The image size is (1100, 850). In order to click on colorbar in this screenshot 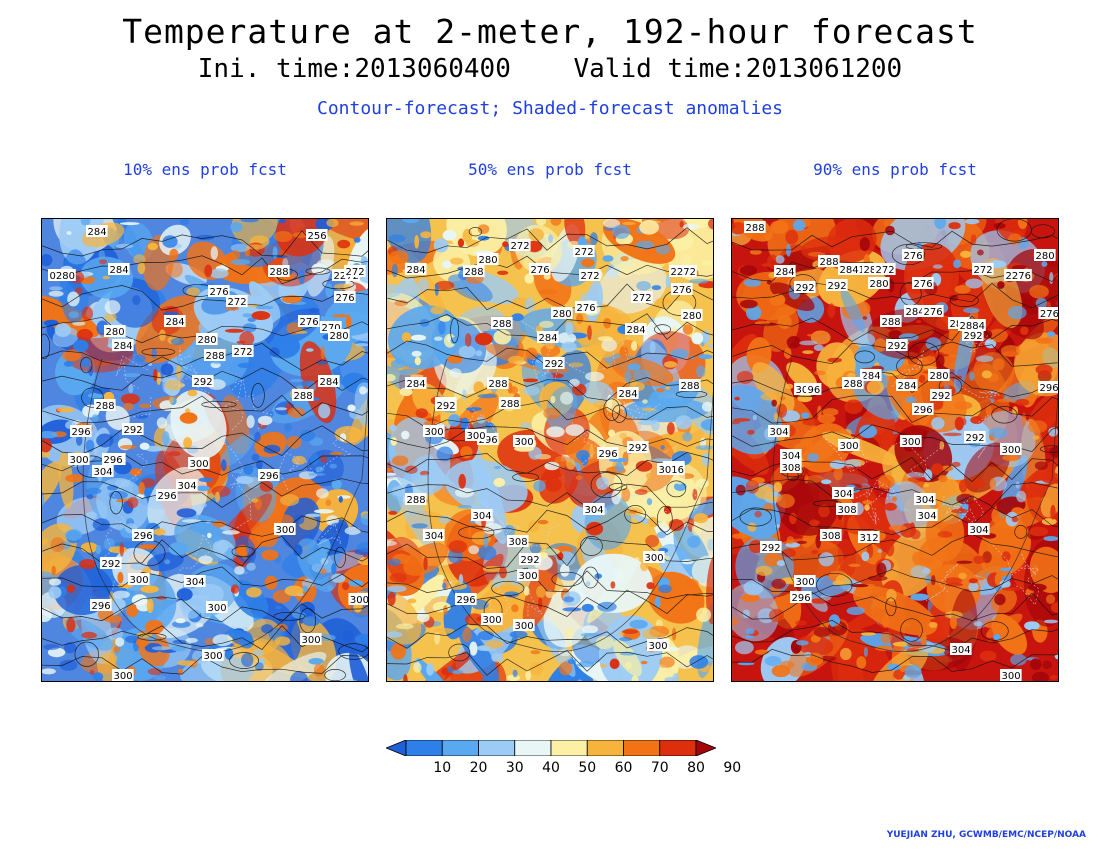, I will do `click(551, 748)`.